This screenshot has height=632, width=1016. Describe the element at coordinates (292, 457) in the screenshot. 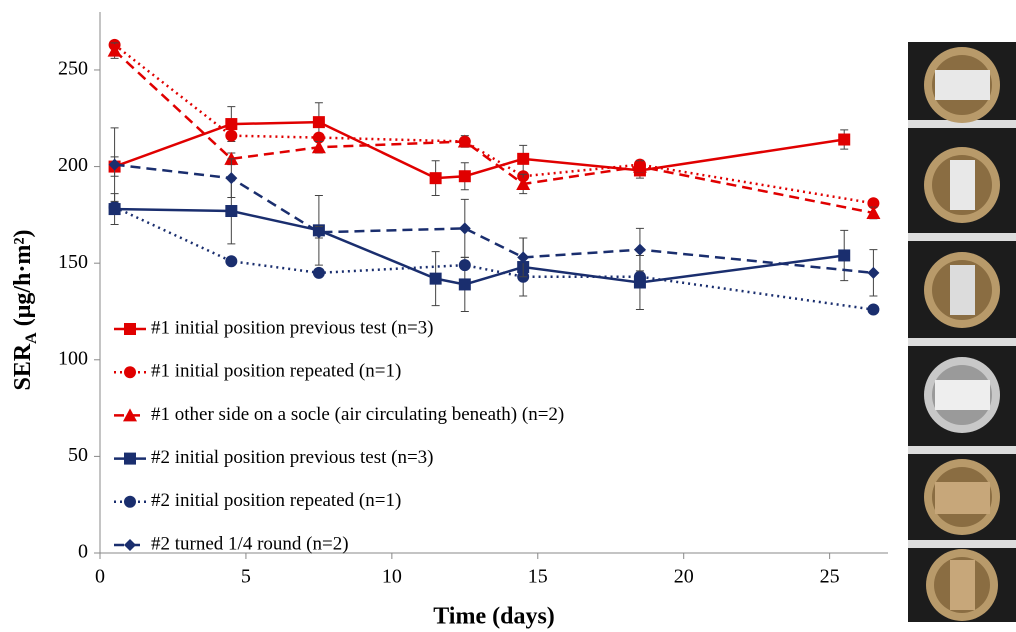

I see `legend-label: #2 initial position previous test (n=3)` at that location.